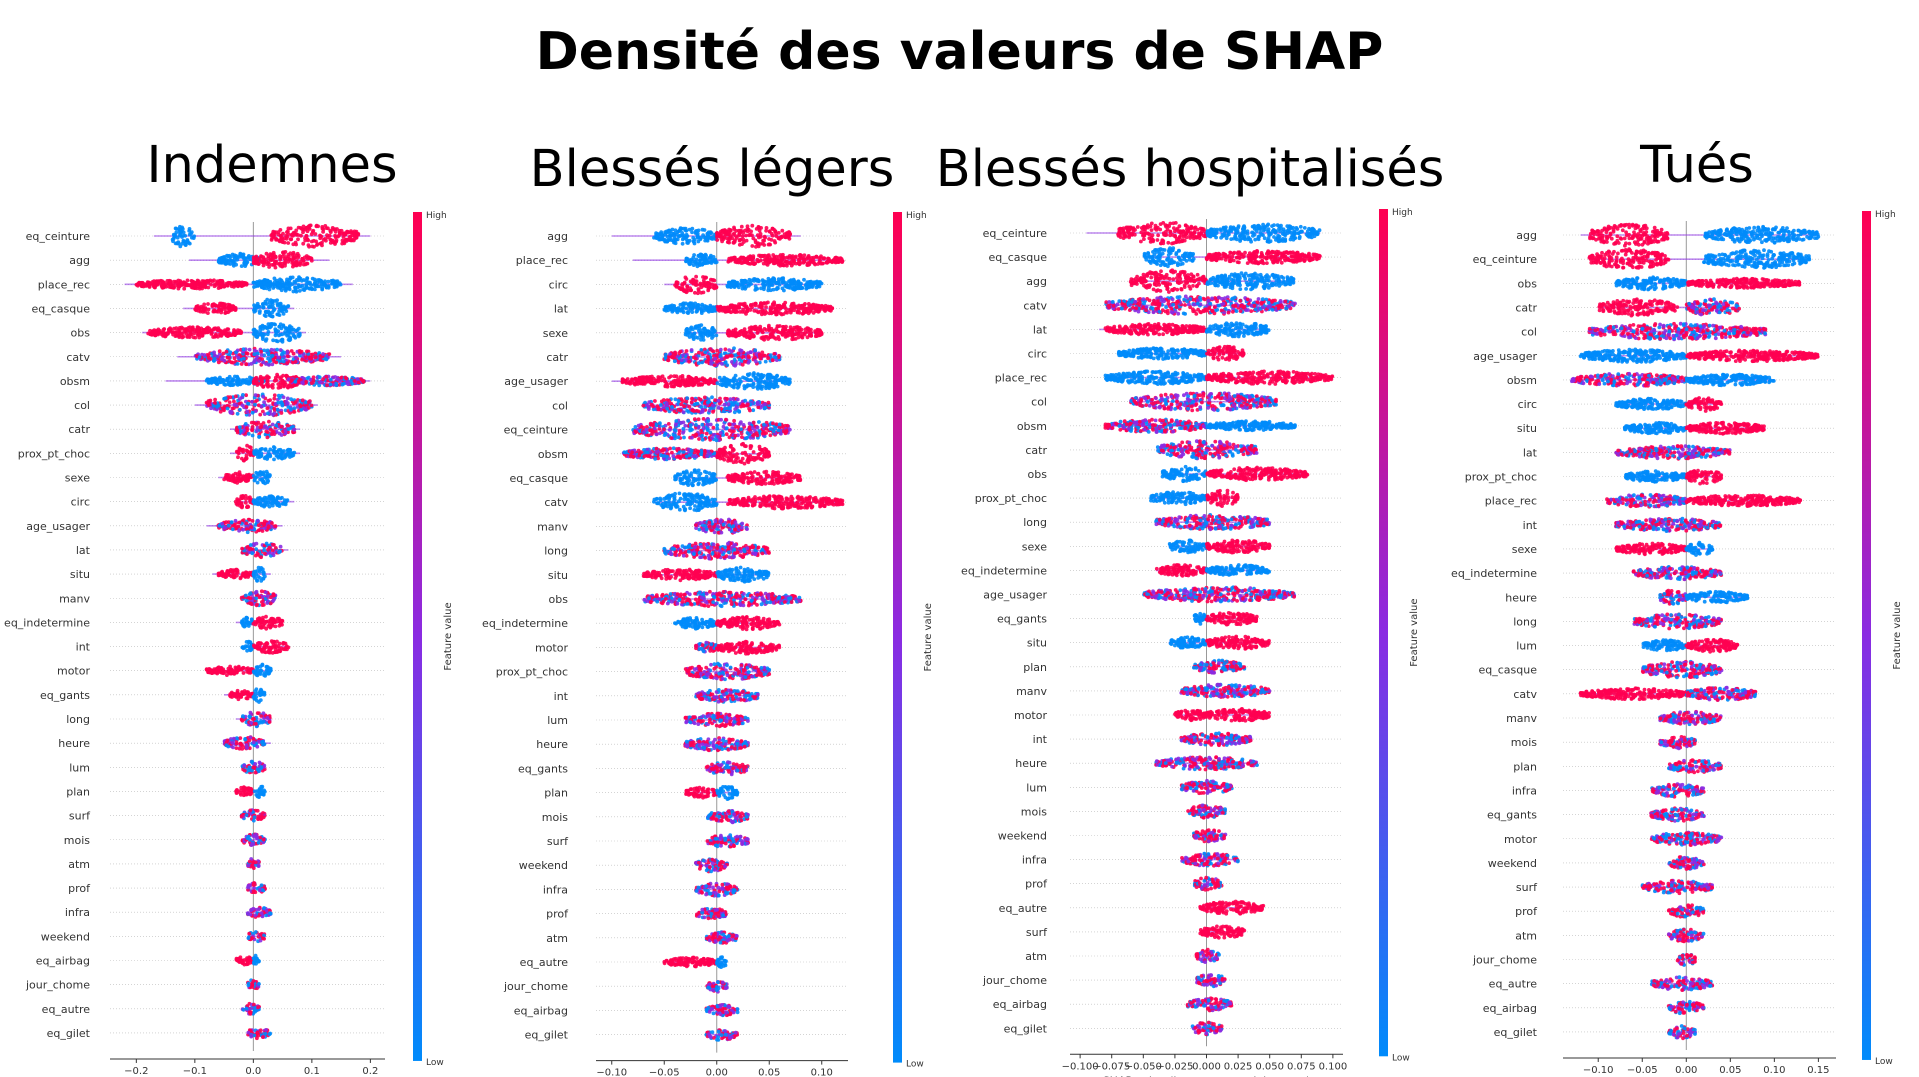 This screenshot has width=1919, height=1077. I want to click on colorbar-high-label: High, so click(436, 216).